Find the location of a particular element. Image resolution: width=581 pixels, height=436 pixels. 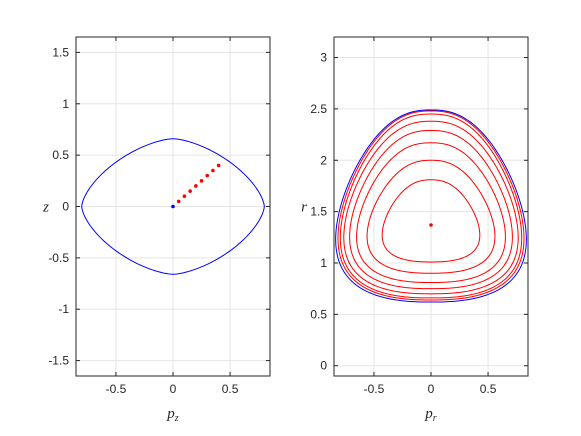

y-tick-label: 3 is located at coordinates (323, 58).